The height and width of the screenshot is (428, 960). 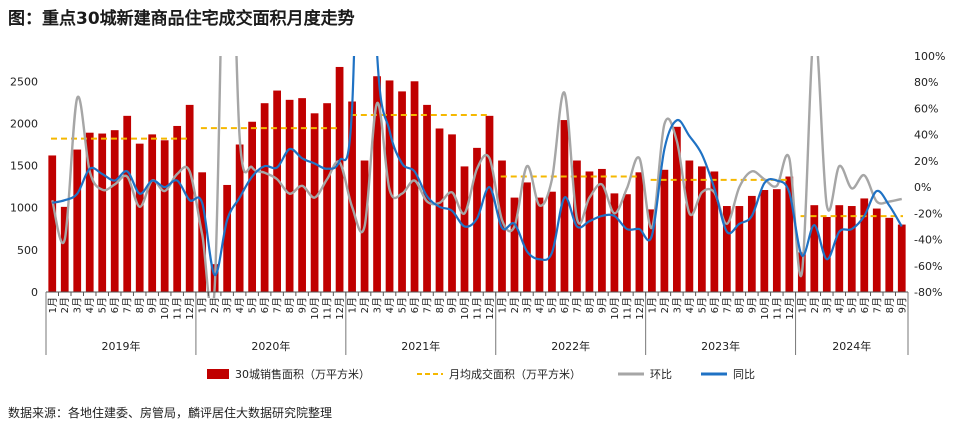 What do you see at coordinates (744, 374) in the screenshot?
I see `legend-label: 同比` at bounding box center [744, 374].